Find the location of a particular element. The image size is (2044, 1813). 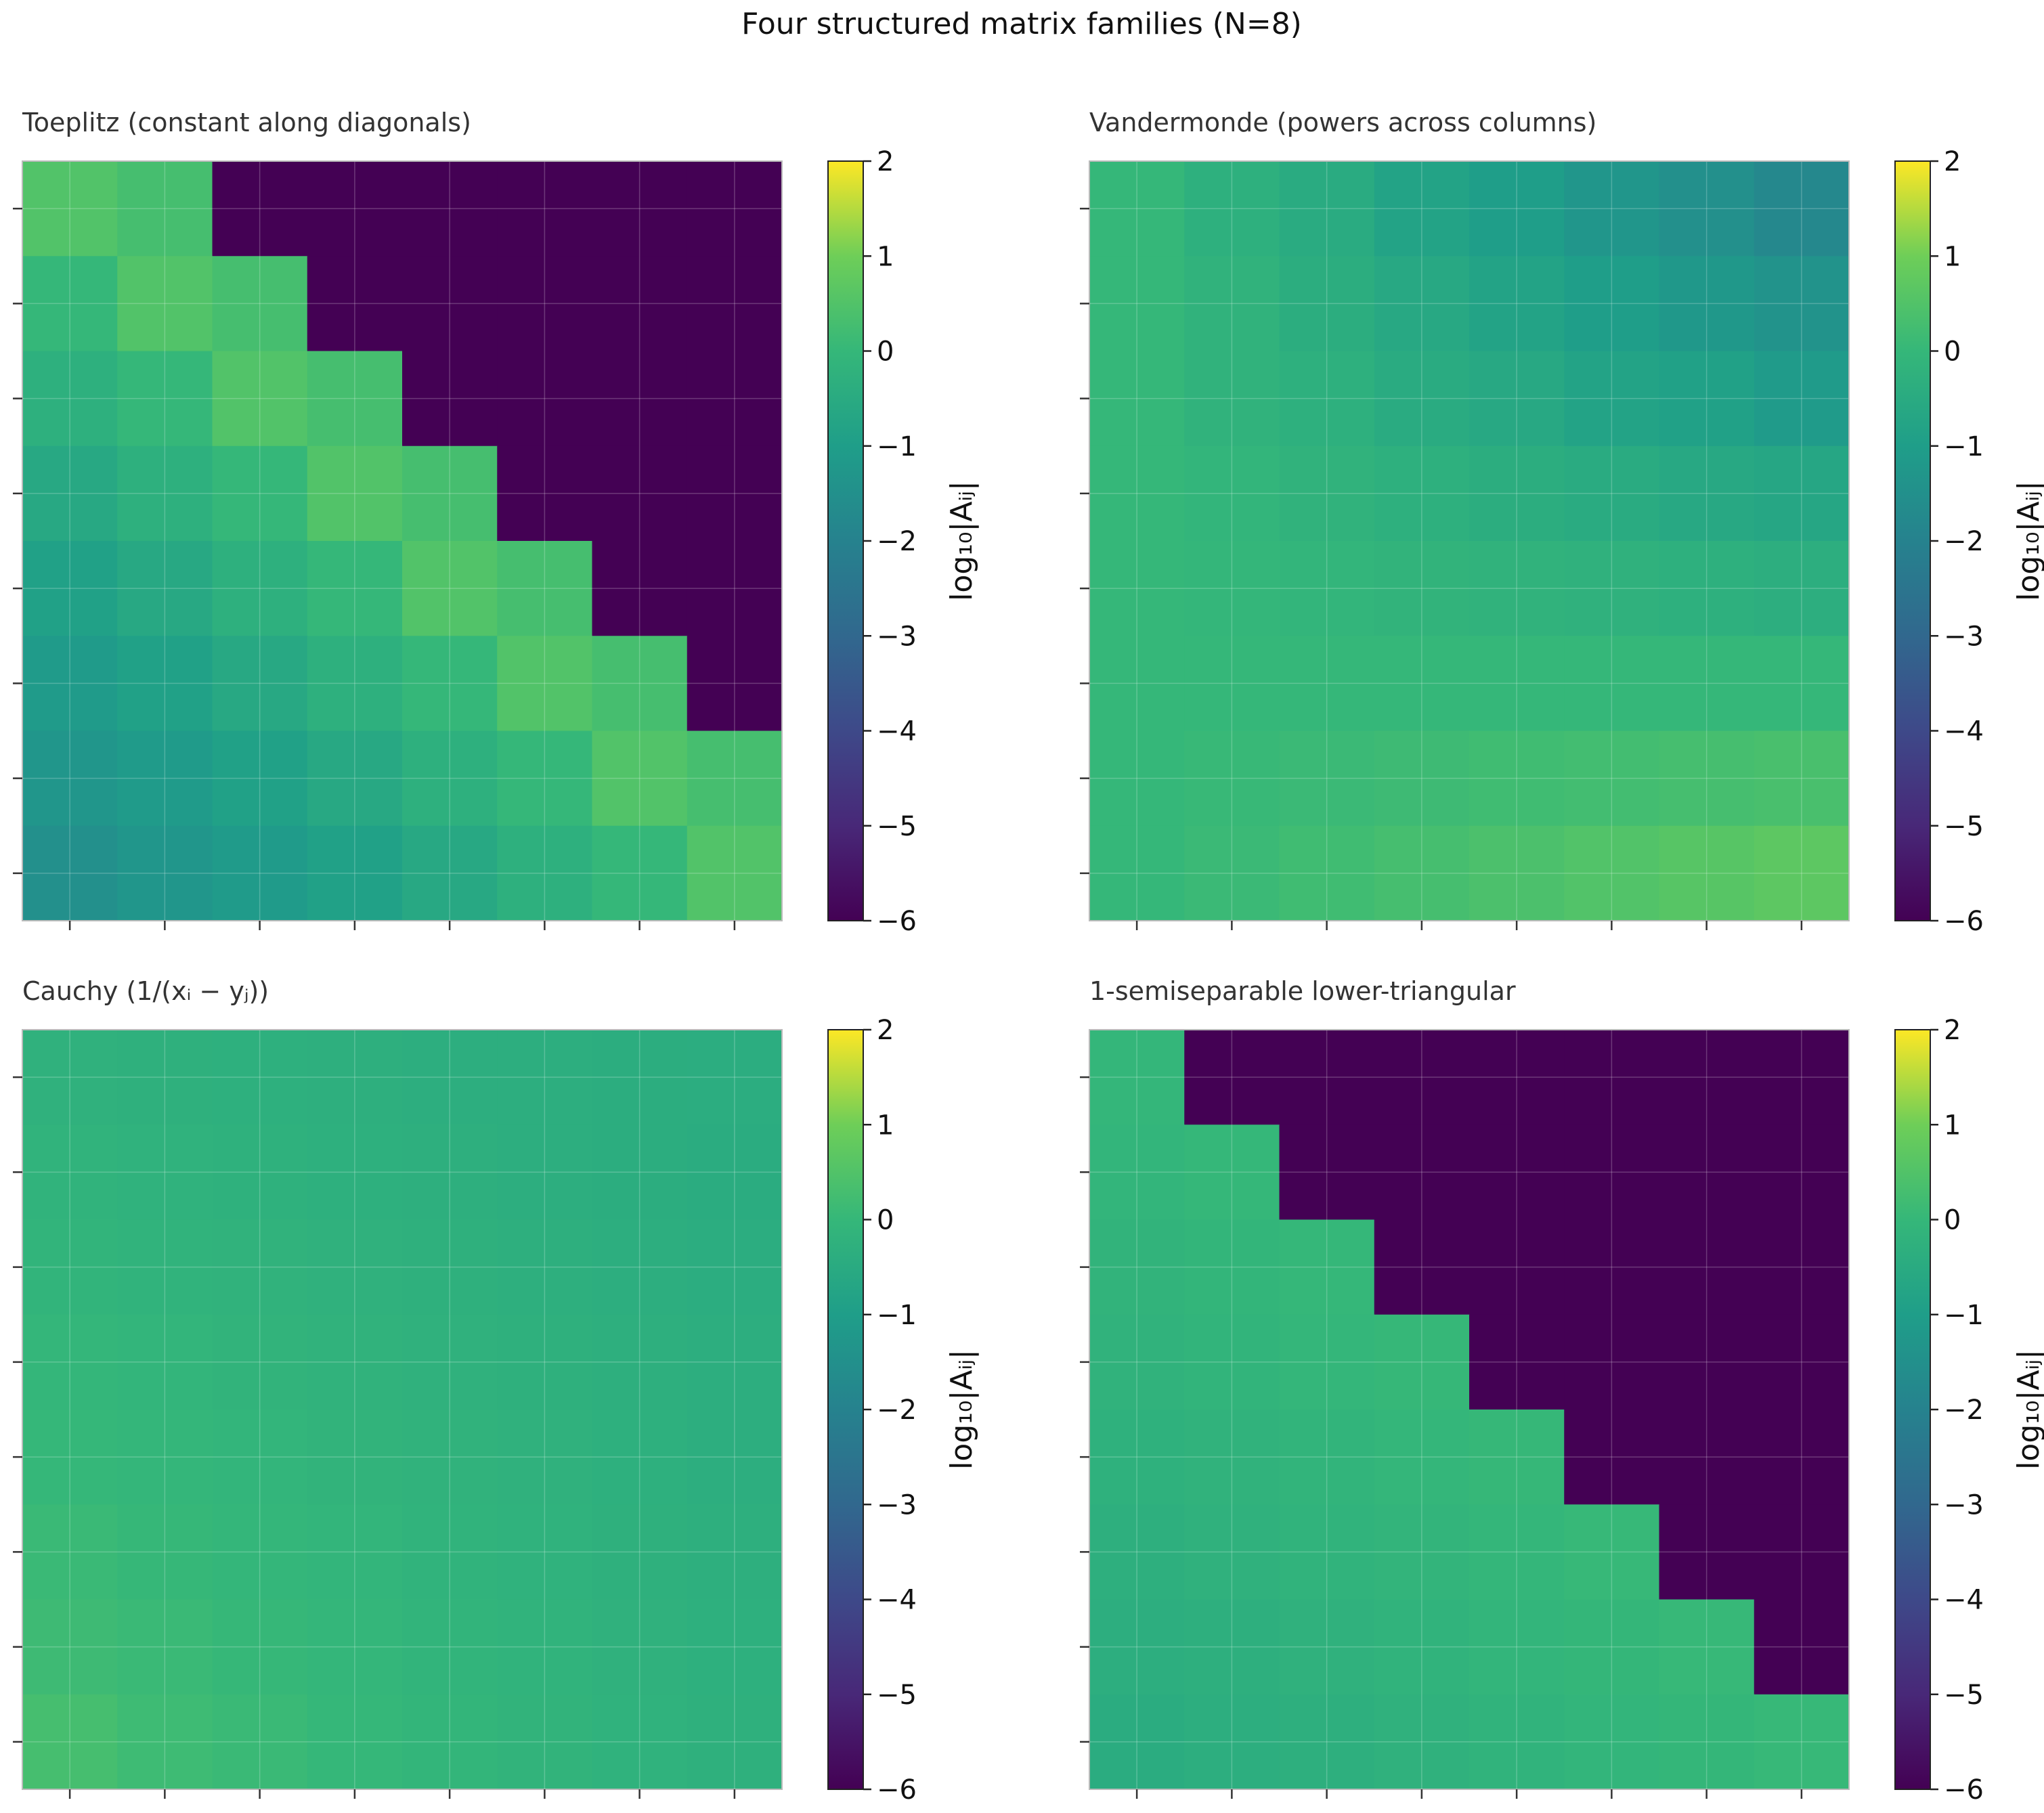

colorbar is located at coordinates (1912, 540).